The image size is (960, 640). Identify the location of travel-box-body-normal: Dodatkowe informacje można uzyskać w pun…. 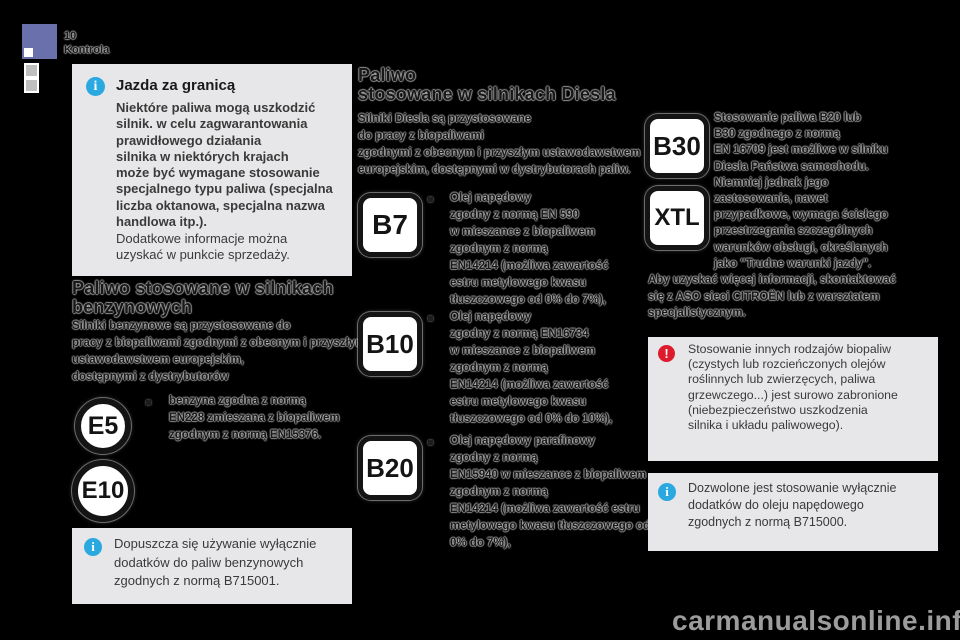
(203, 247).